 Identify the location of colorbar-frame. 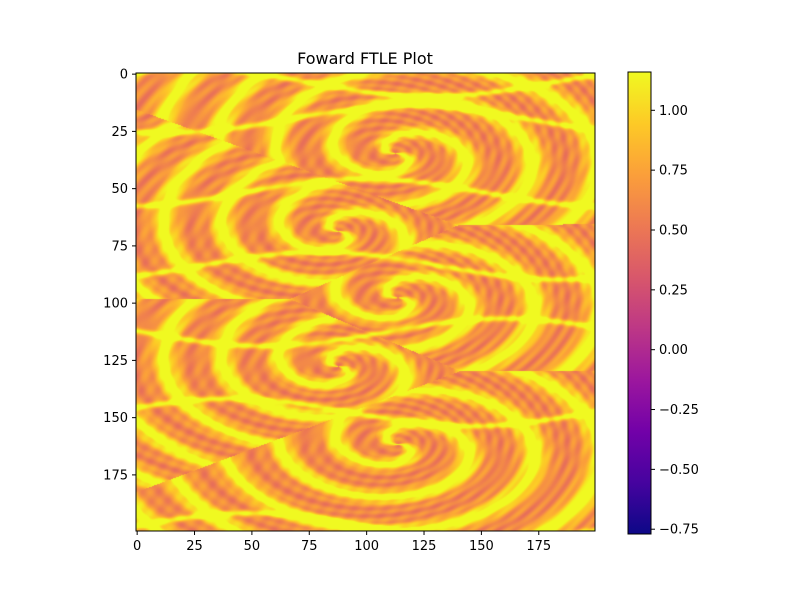
(639, 303).